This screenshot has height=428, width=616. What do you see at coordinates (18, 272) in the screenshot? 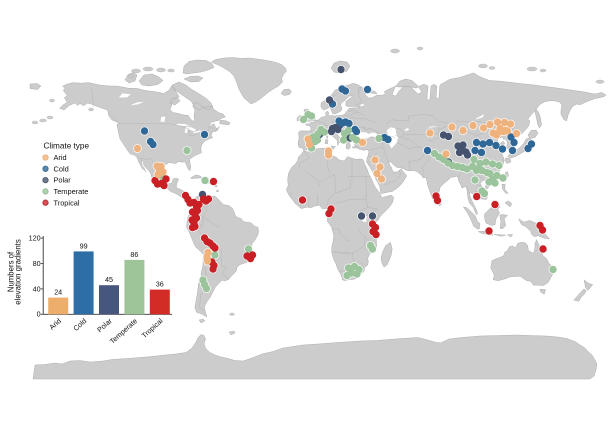
I see `svg-text: elevation gradients` at bounding box center [18, 272].